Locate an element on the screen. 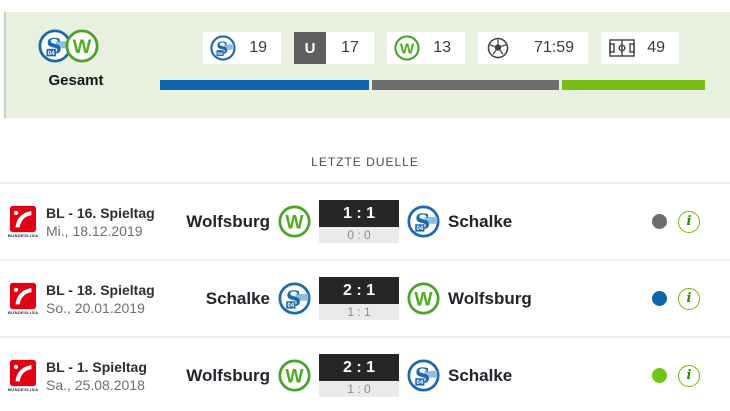  score-block: 1 : 1 0 : 0 is located at coordinates (359, 221).